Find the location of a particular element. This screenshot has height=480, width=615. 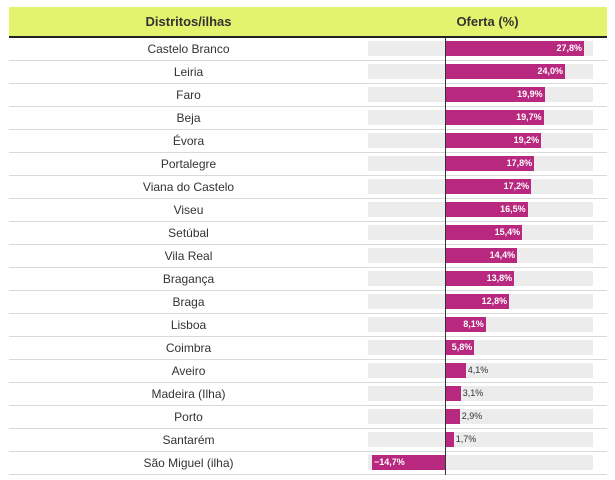

table-row: Braga 12,8% is located at coordinates (308, 302).